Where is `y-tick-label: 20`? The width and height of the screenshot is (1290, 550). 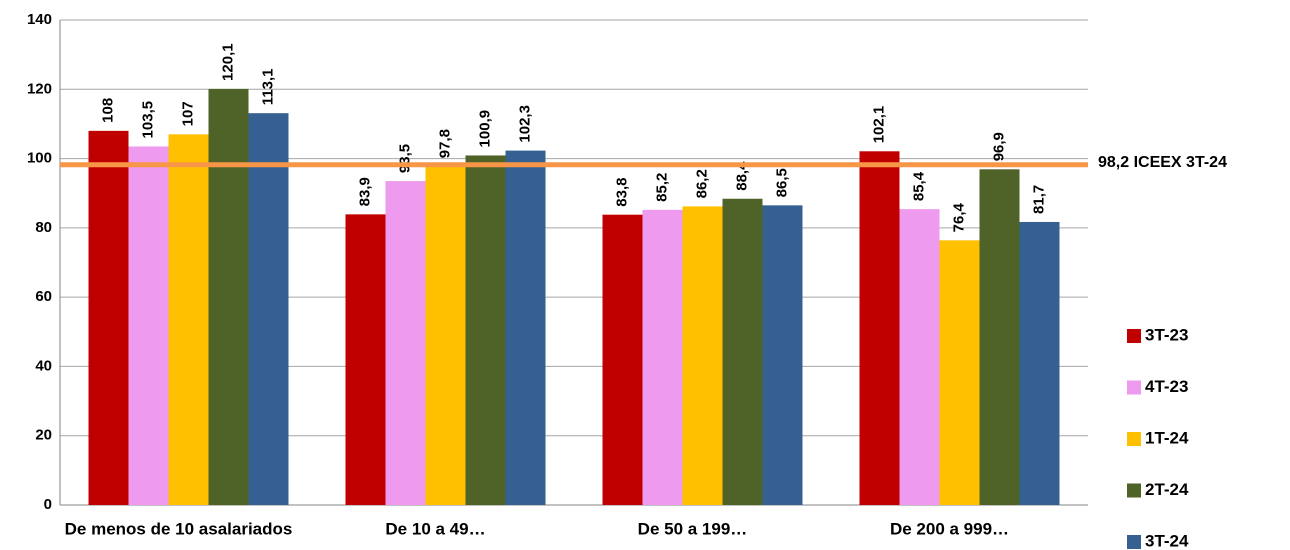
y-tick-label: 20 is located at coordinates (43, 435).